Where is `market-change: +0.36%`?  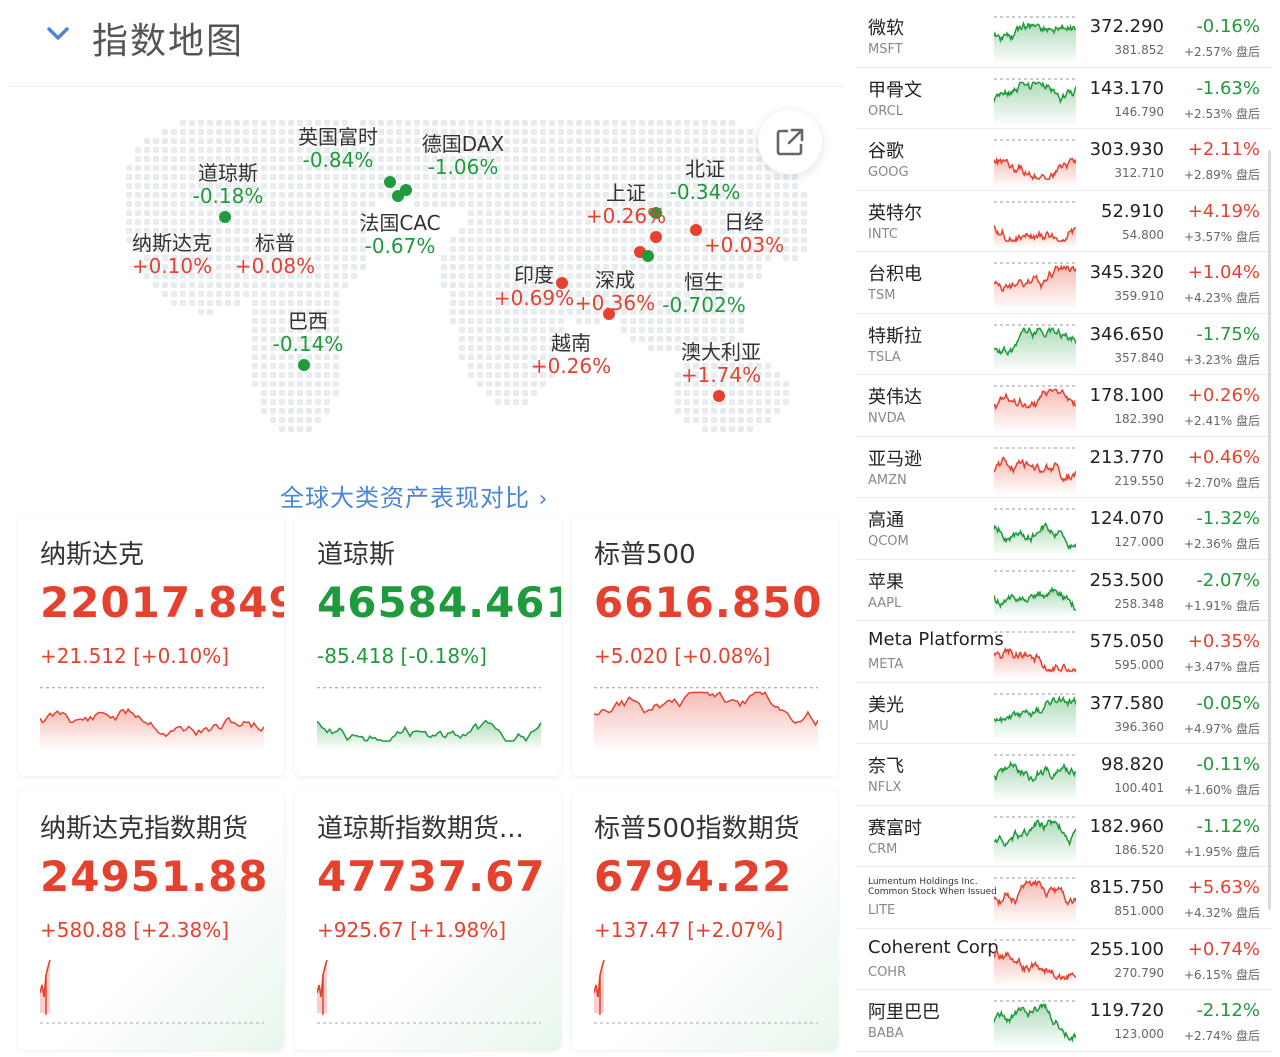
market-change: +0.36% is located at coordinates (615, 303).